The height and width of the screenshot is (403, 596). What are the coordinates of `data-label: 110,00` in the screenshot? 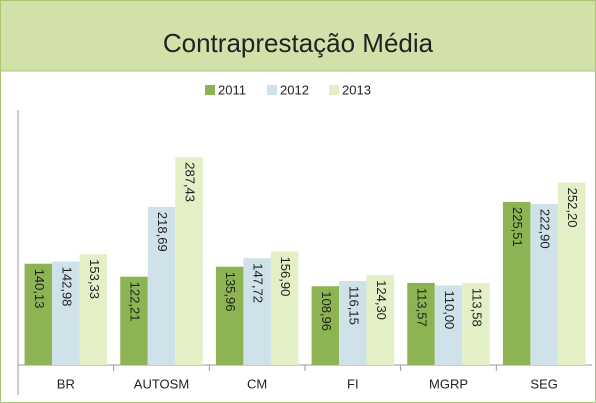 It's located at (449, 309).